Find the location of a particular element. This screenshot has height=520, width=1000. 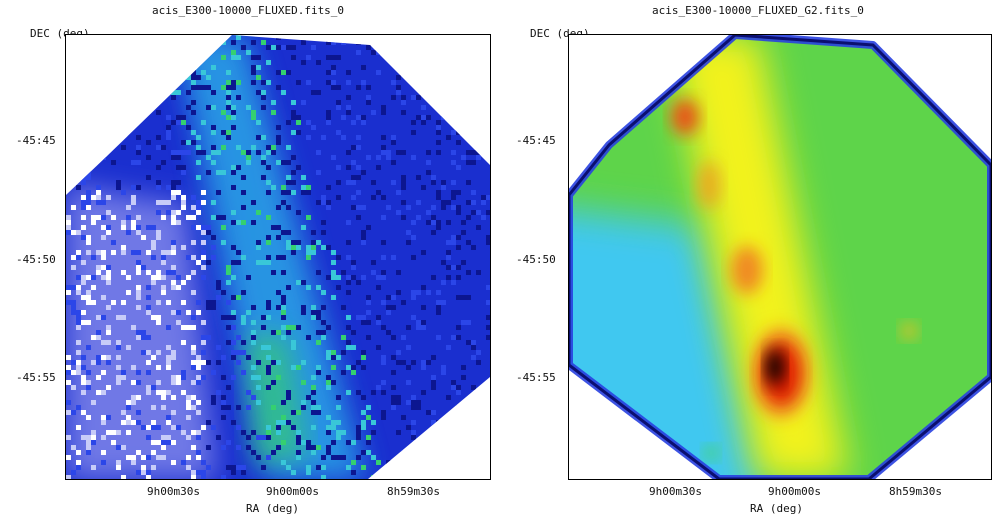

left-x-axis-label: RA (deg) is located at coordinates (272, 508).